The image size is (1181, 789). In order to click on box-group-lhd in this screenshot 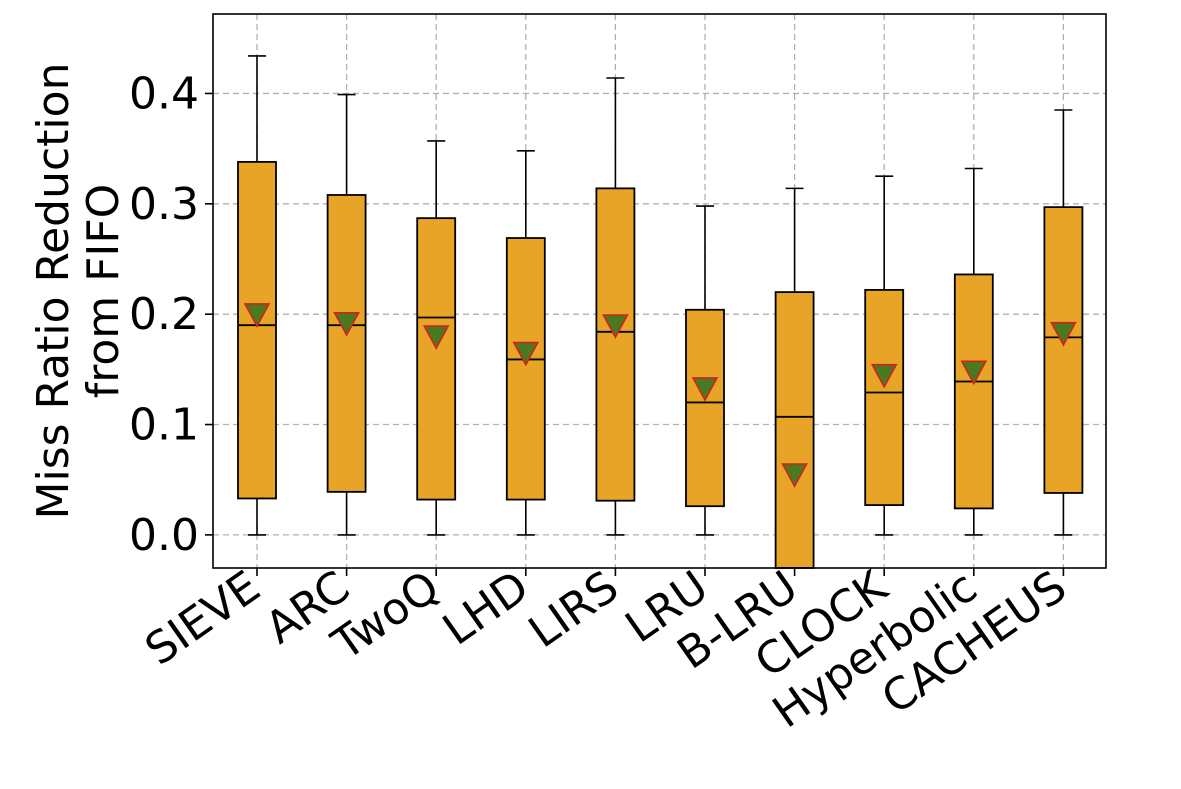, I will do `click(525, 343)`.